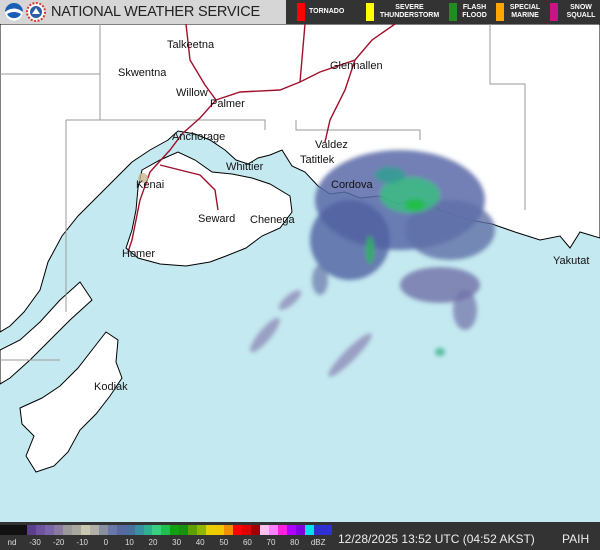 The width and height of the screenshot is (600, 550). Describe the element at coordinates (571, 261) in the screenshot. I see `city-label: Yakutat` at that location.